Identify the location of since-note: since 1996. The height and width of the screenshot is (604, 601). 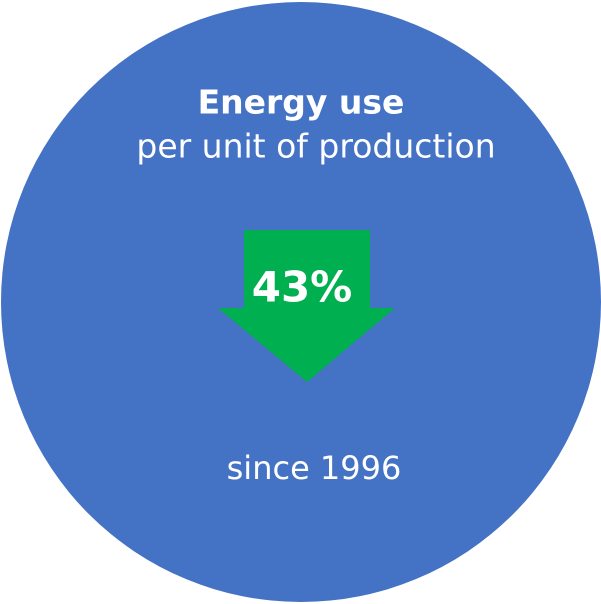
(314, 468).